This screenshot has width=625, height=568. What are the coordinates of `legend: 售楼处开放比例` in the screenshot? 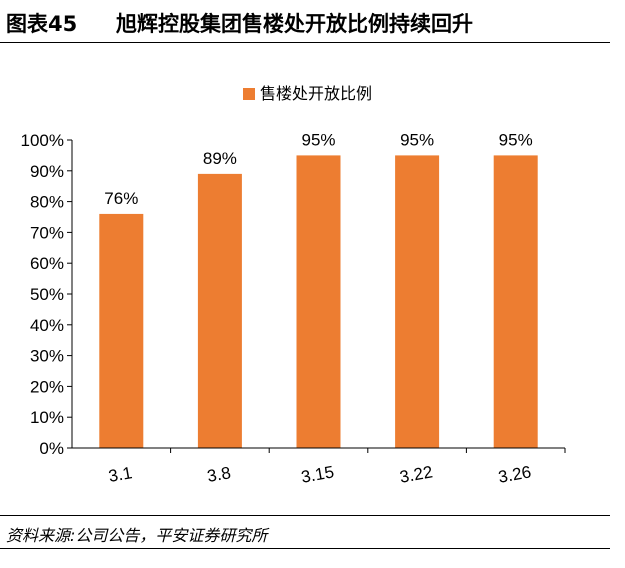 It's located at (307, 94).